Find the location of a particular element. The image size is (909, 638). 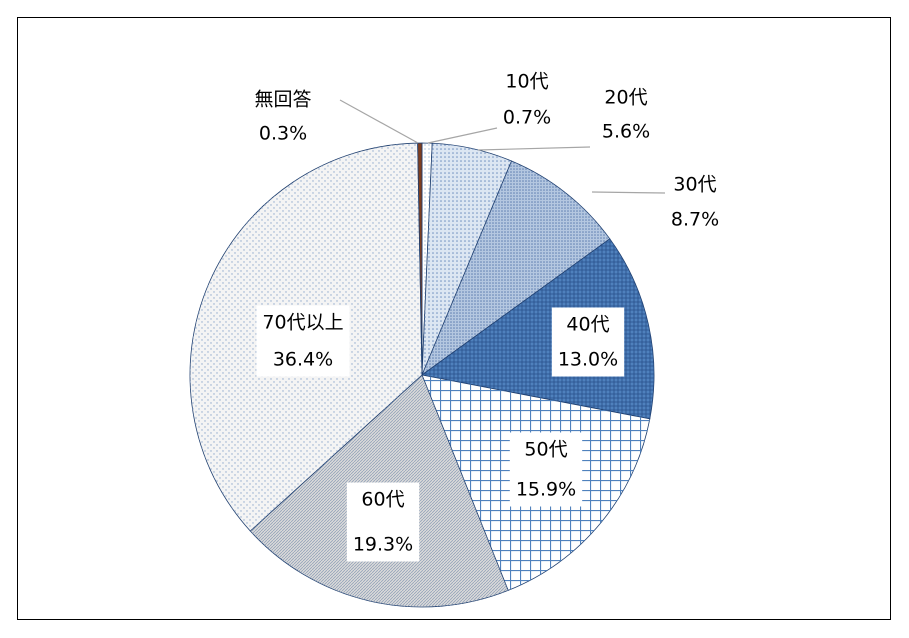

slice-value-label: 5.6% is located at coordinates (626, 132).